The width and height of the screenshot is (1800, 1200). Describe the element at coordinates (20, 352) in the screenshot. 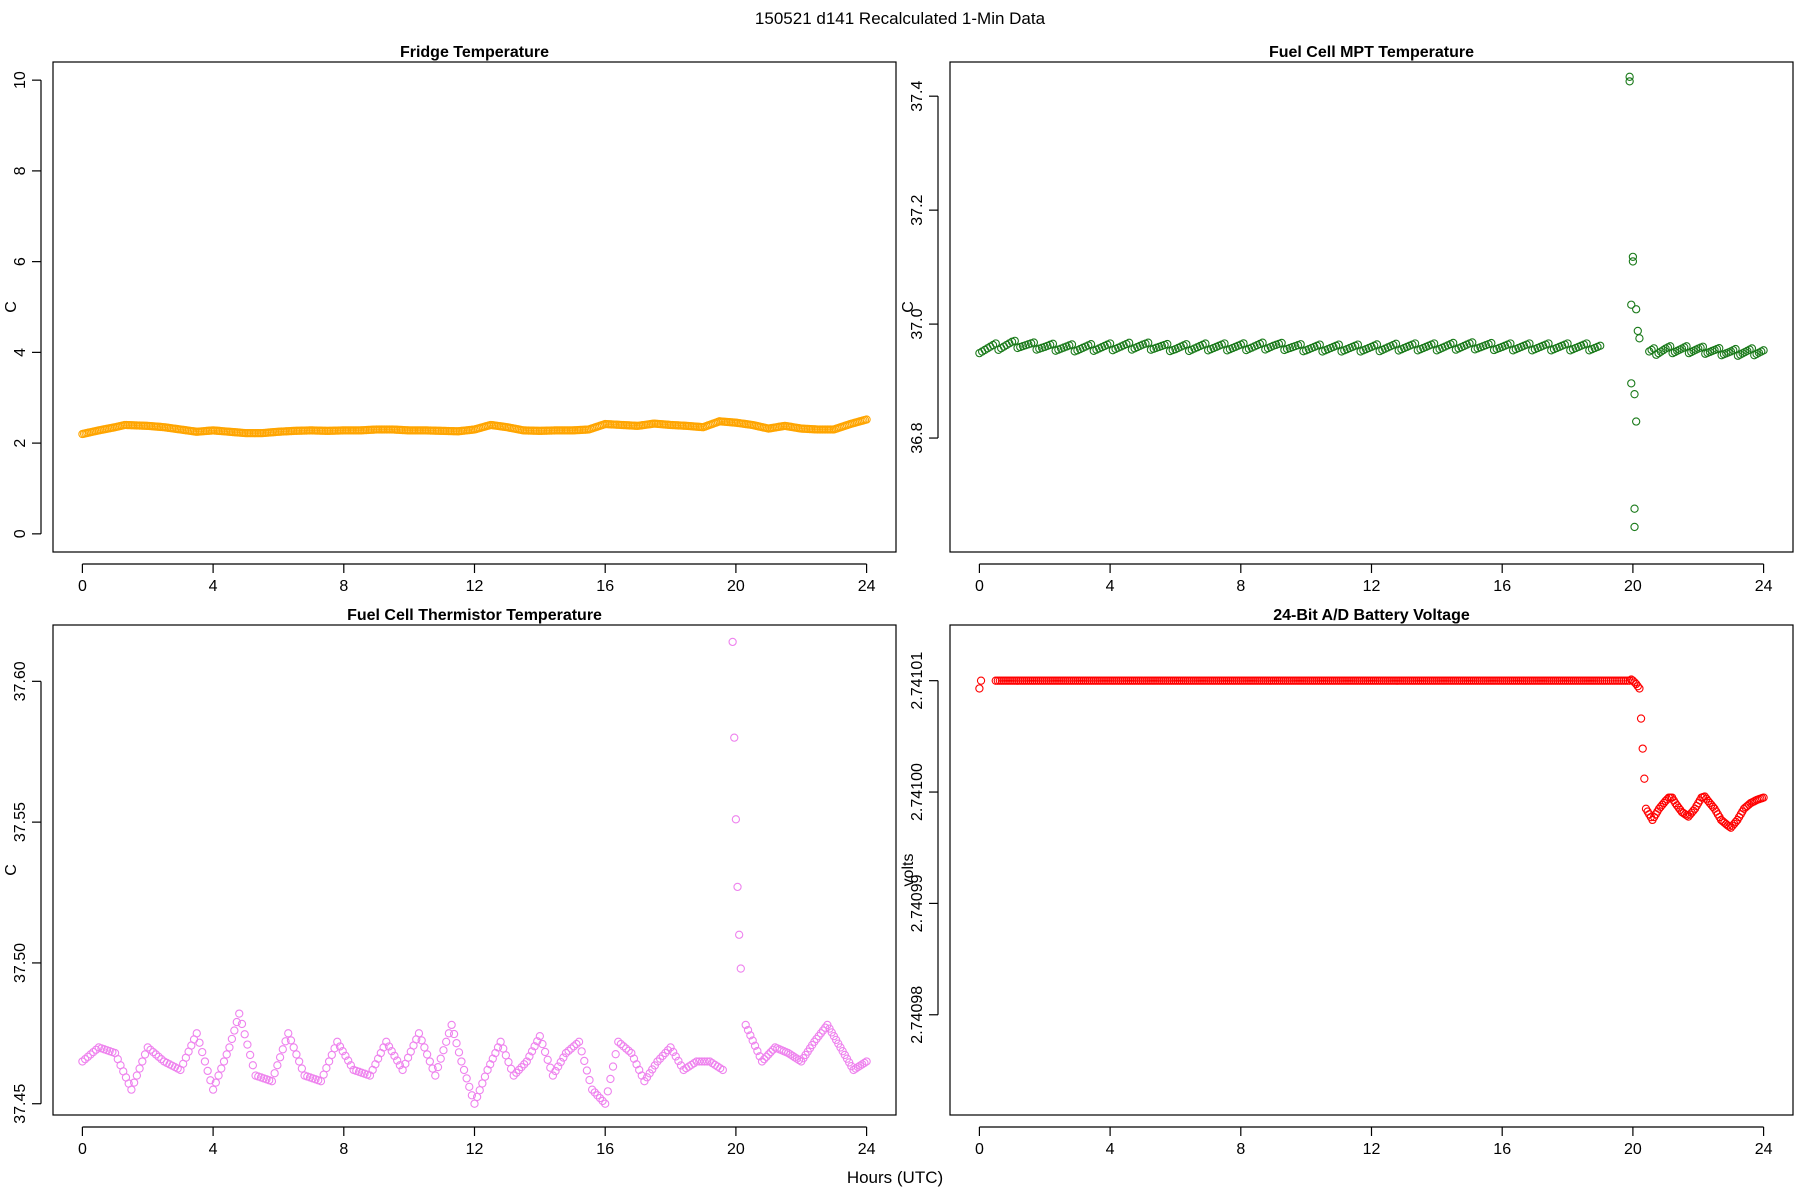

I see `y-tick-label: 4` at that location.